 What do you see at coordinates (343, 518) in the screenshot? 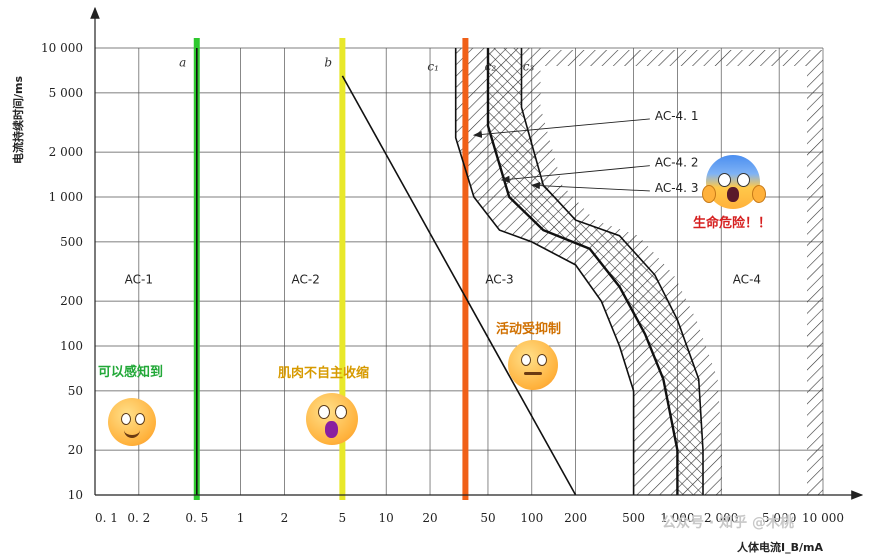
I see `x-tick-label: 5` at bounding box center [343, 518].